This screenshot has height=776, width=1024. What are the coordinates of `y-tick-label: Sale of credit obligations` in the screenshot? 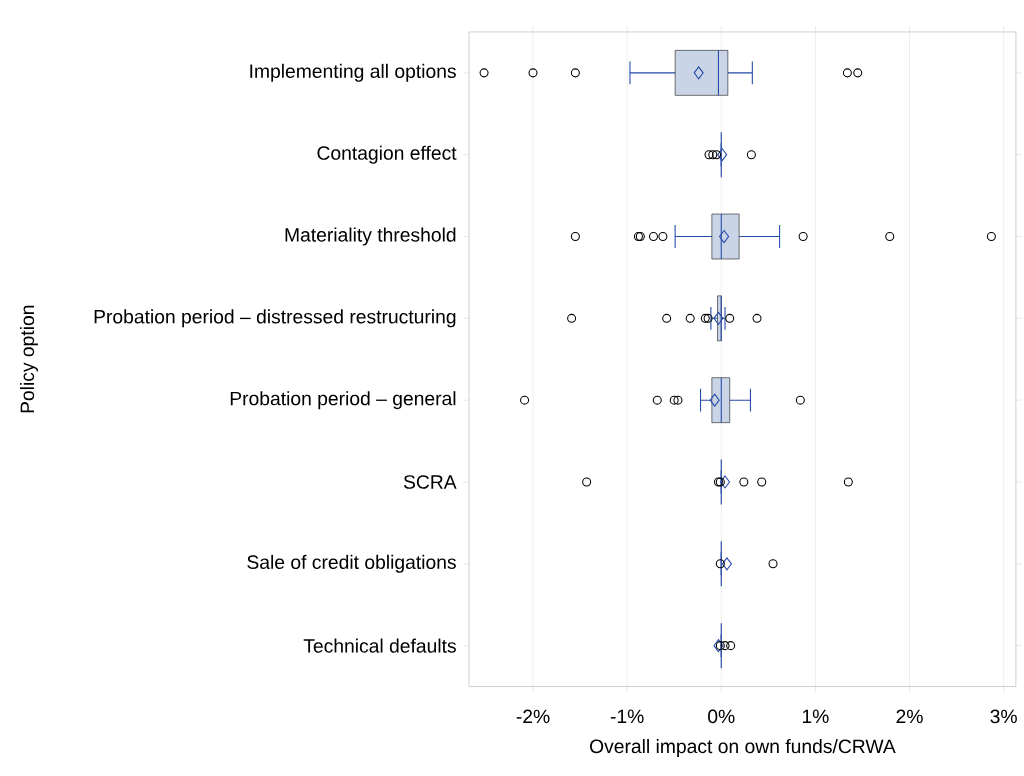 It's located at (351, 563).